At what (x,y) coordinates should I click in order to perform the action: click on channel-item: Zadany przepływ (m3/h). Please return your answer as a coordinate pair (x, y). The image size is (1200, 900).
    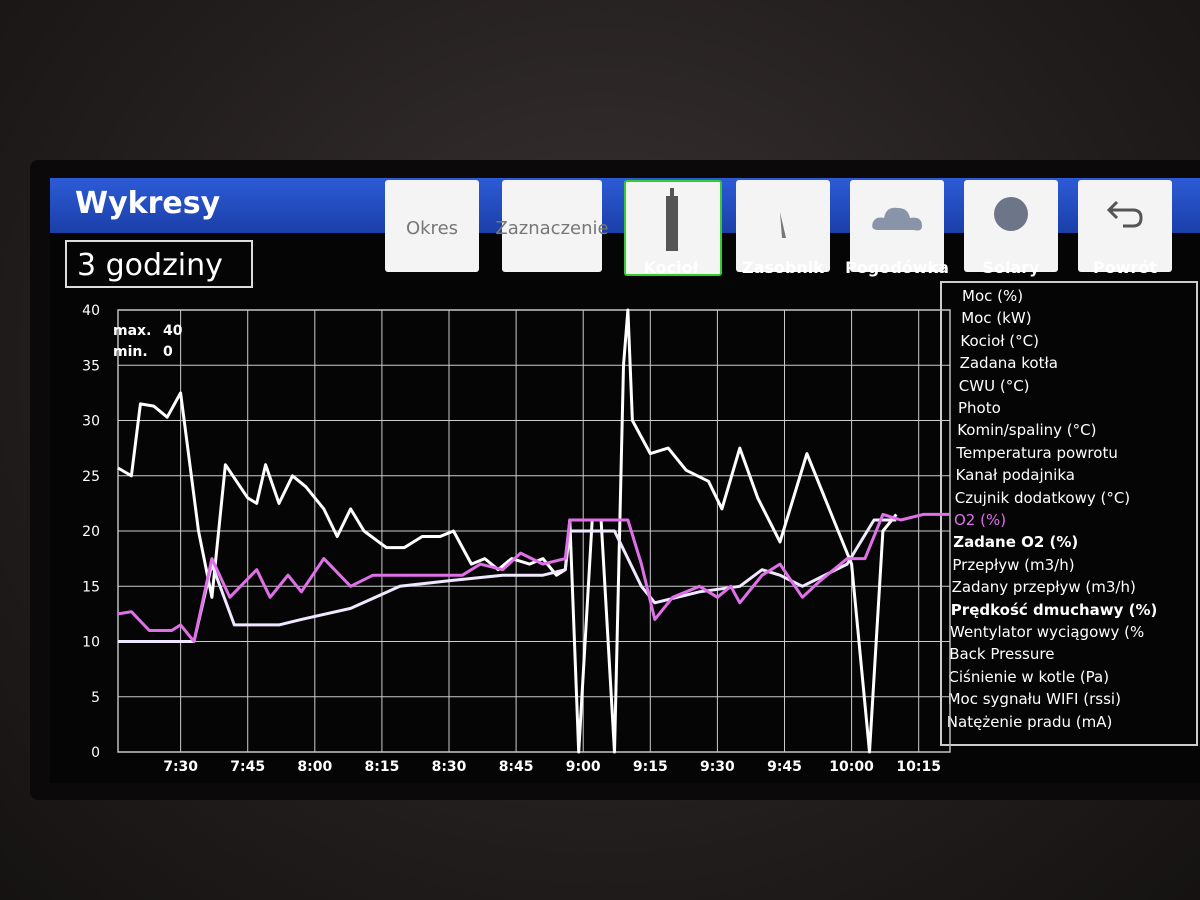
    Looking at the image, I should click on (1043, 587).